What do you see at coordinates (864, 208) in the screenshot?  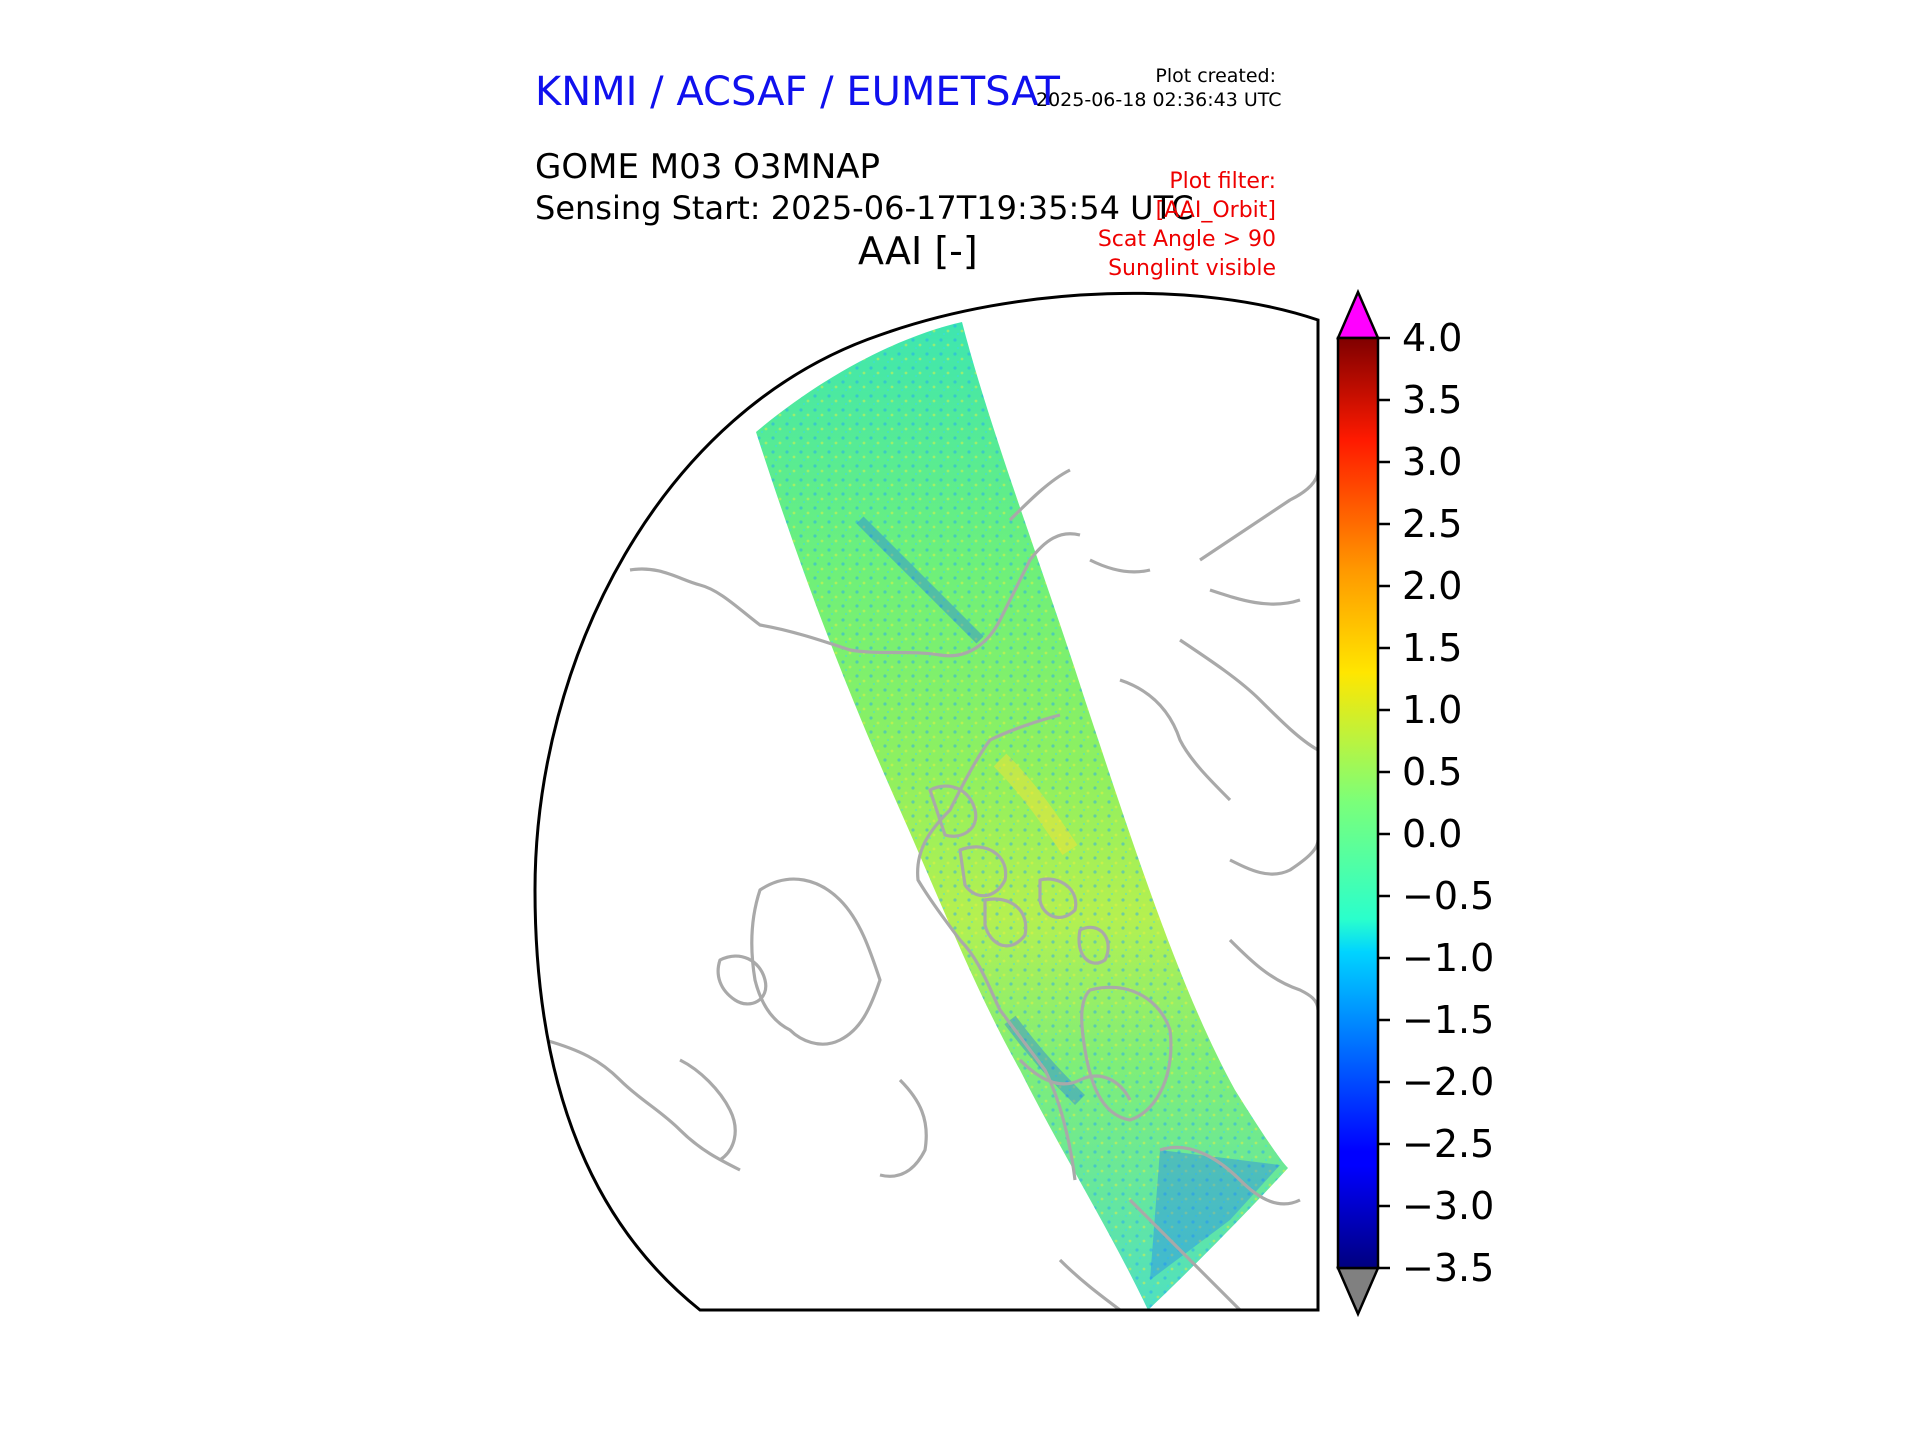 I see `sensing-start: Sensing Start: 2025-06-17T19:35:54 UTC` at bounding box center [864, 208].